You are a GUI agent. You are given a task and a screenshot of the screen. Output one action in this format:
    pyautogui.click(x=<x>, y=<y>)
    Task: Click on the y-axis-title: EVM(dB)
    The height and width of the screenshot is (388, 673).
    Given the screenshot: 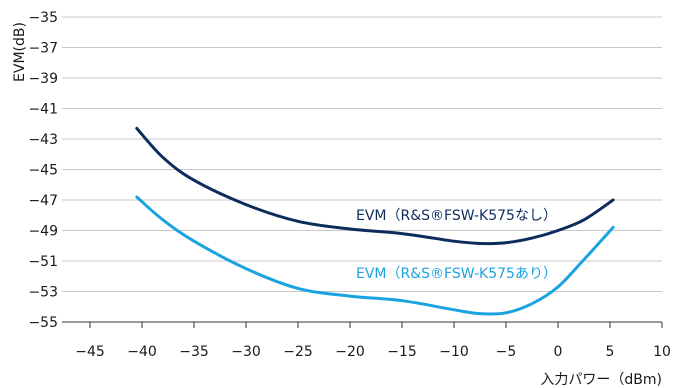 What is the action you would take?
    pyautogui.click(x=20, y=52)
    